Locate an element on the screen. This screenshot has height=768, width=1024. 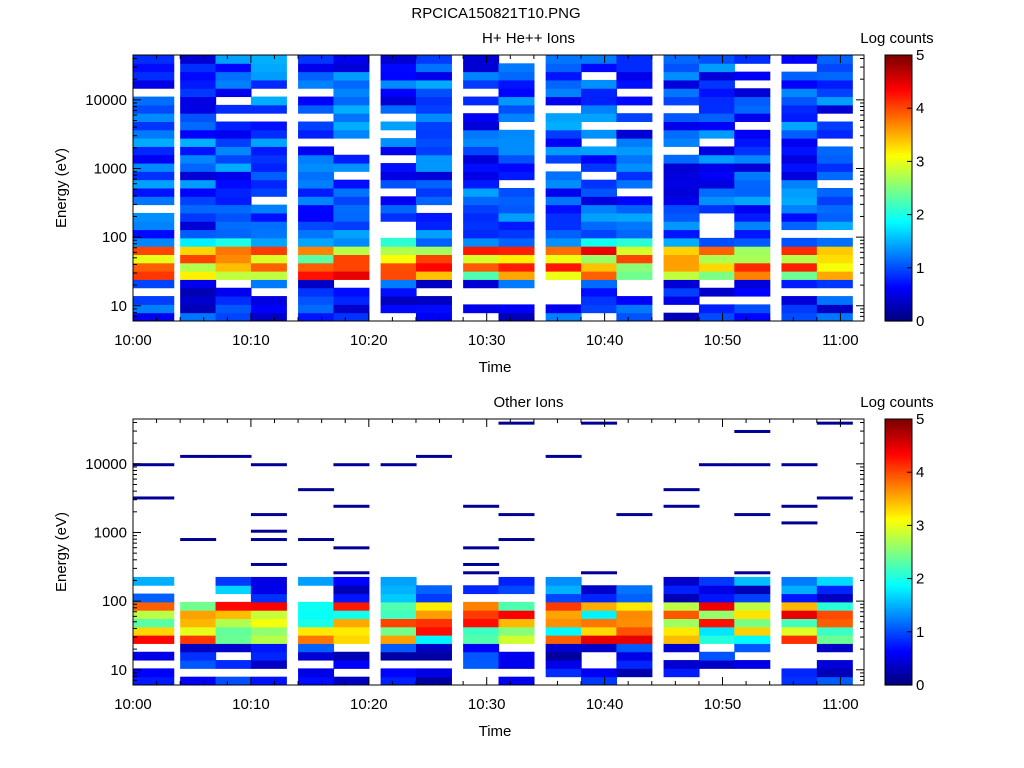
colorbar-frame is located at coordinates (898, 552).